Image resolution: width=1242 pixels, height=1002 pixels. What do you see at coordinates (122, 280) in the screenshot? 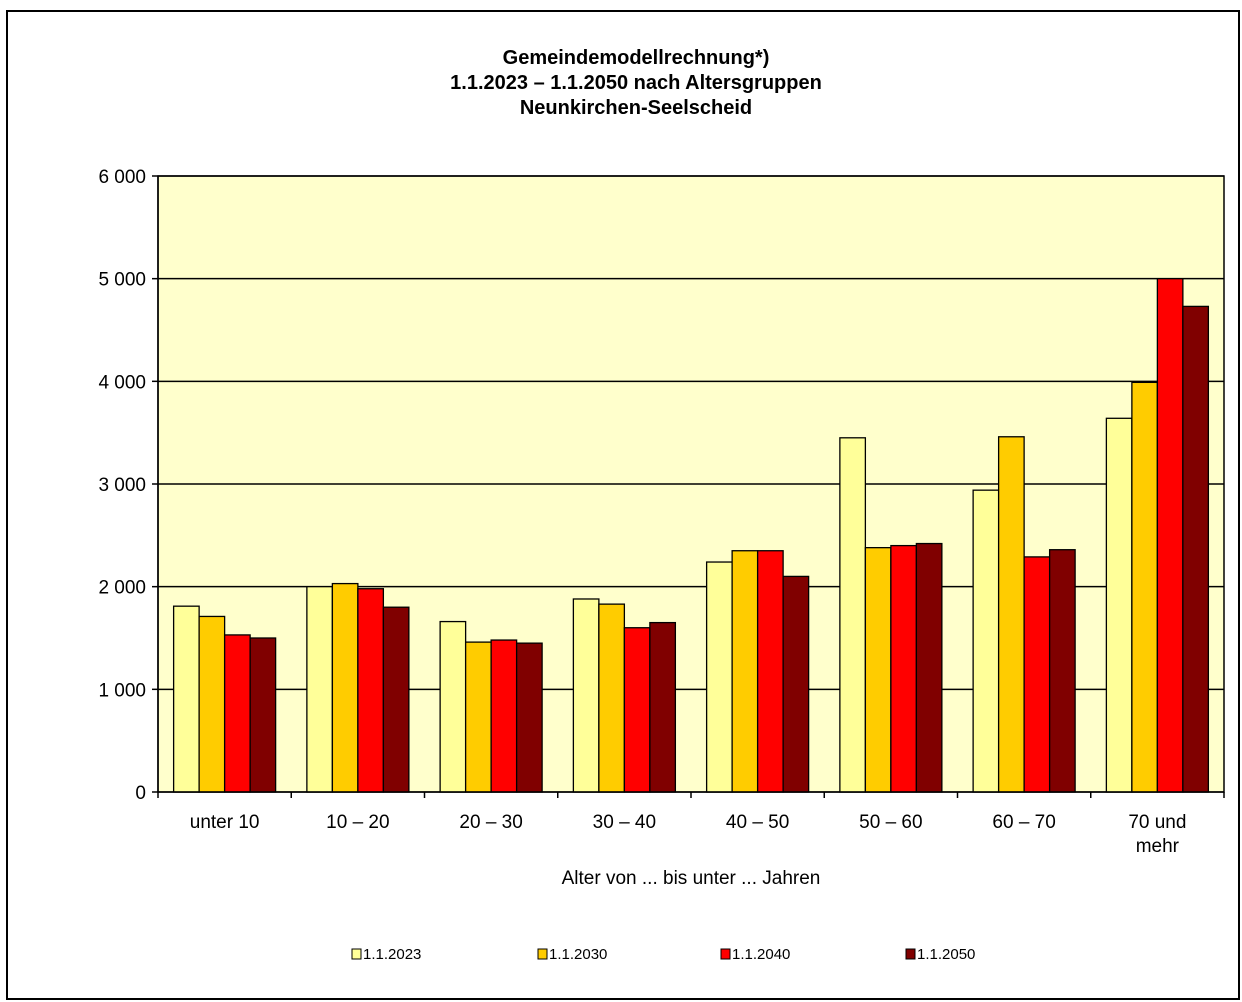
I see `y-tick-label: 5 000` at bounding box center [122, 280].